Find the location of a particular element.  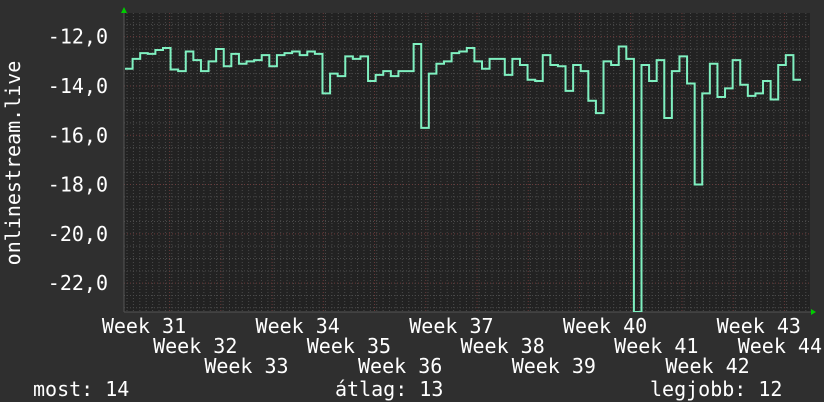

average-value: átlag: 13 is located at coordinates (389, 389).